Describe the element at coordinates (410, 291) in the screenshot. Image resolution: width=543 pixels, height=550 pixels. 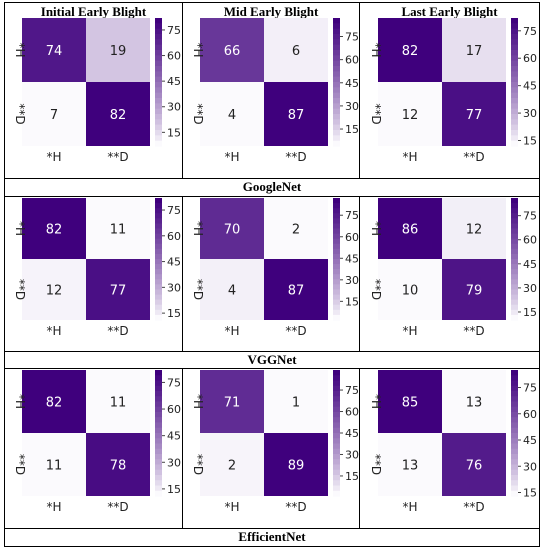
I see `cell-value-label: 10` at that location.